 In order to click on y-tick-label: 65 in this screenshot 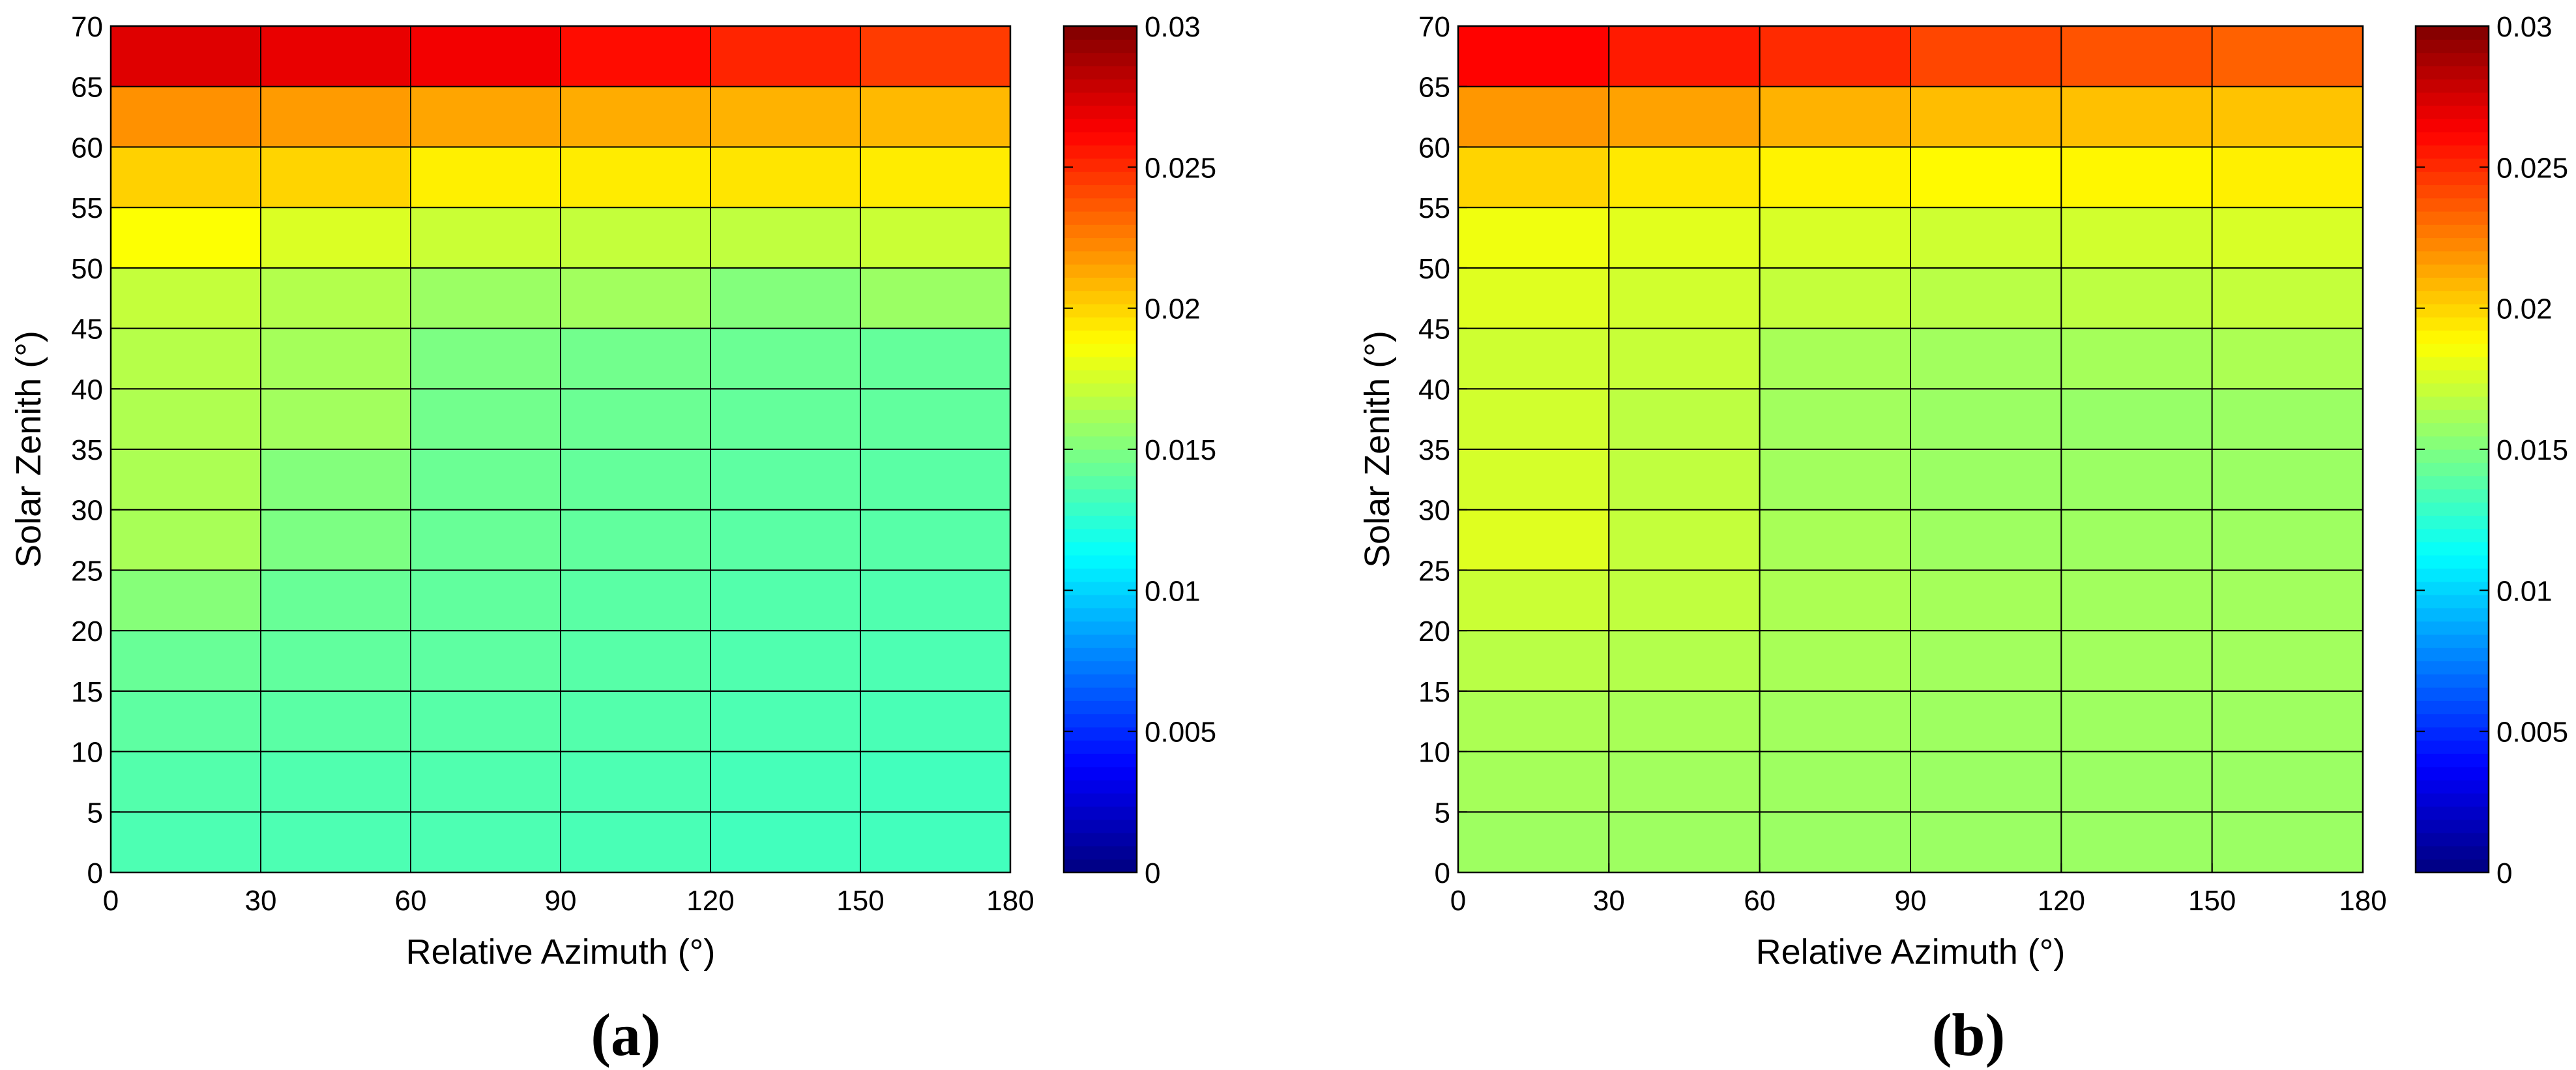, I will do `click(1434, 88)`.